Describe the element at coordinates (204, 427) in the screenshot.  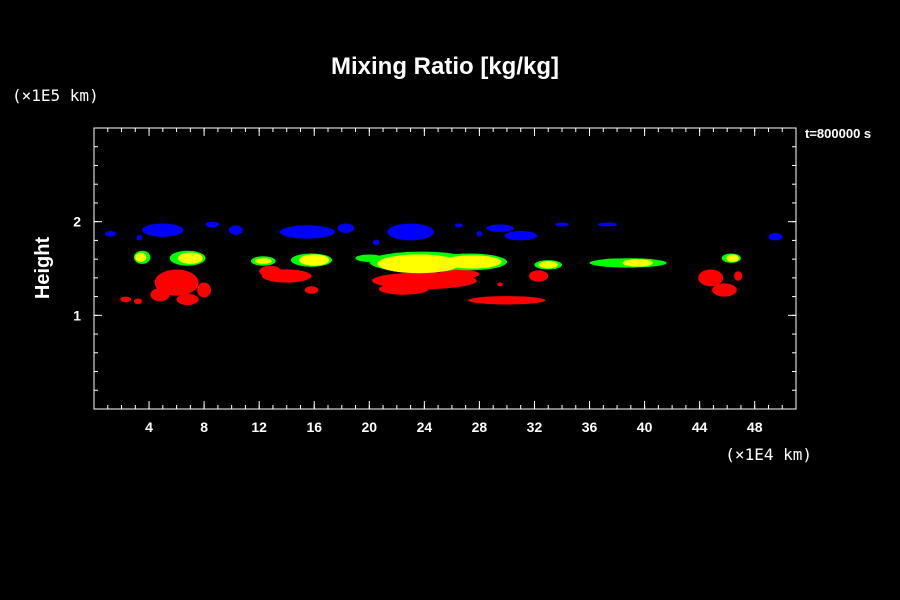
I see `x-tick-label: 8` at that location.